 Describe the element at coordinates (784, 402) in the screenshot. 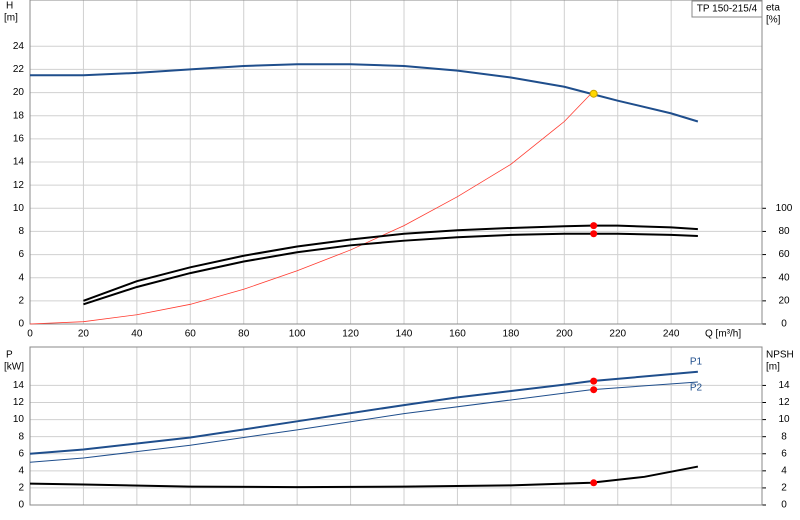

I see `y2-tick-label: 12` at that location.